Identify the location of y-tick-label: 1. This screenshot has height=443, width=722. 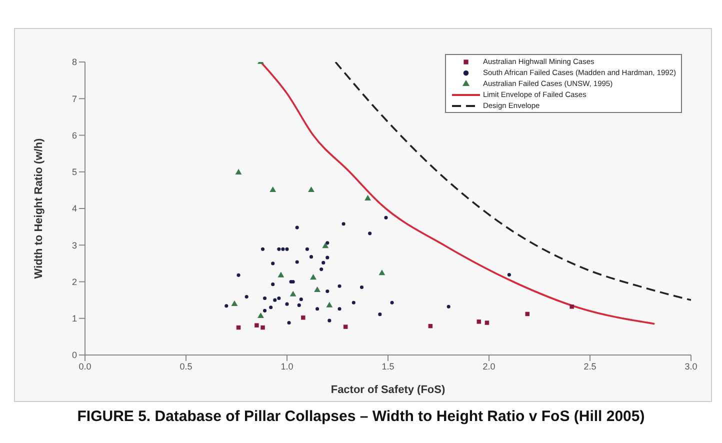
(74, 319).